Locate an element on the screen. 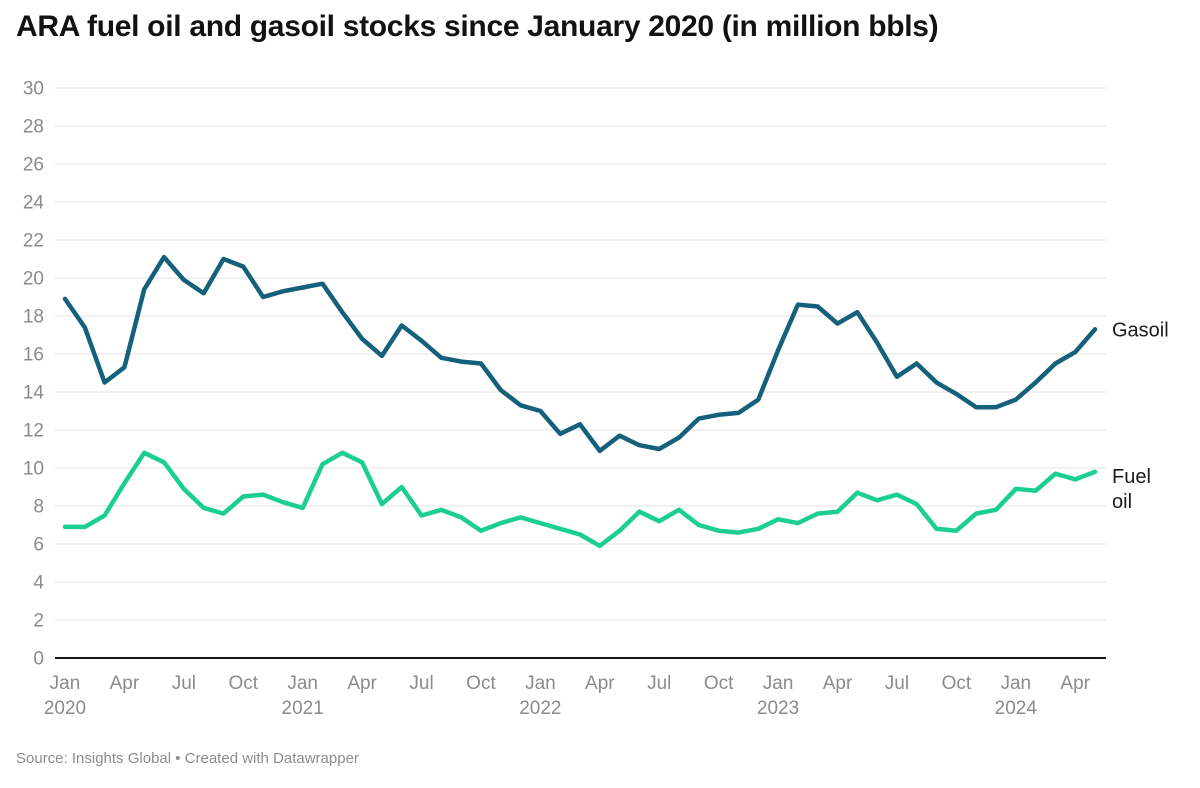 The width and height of the screenshot is (1200, 788). y-tick-label: 12 is located at coordinates (33, 431).